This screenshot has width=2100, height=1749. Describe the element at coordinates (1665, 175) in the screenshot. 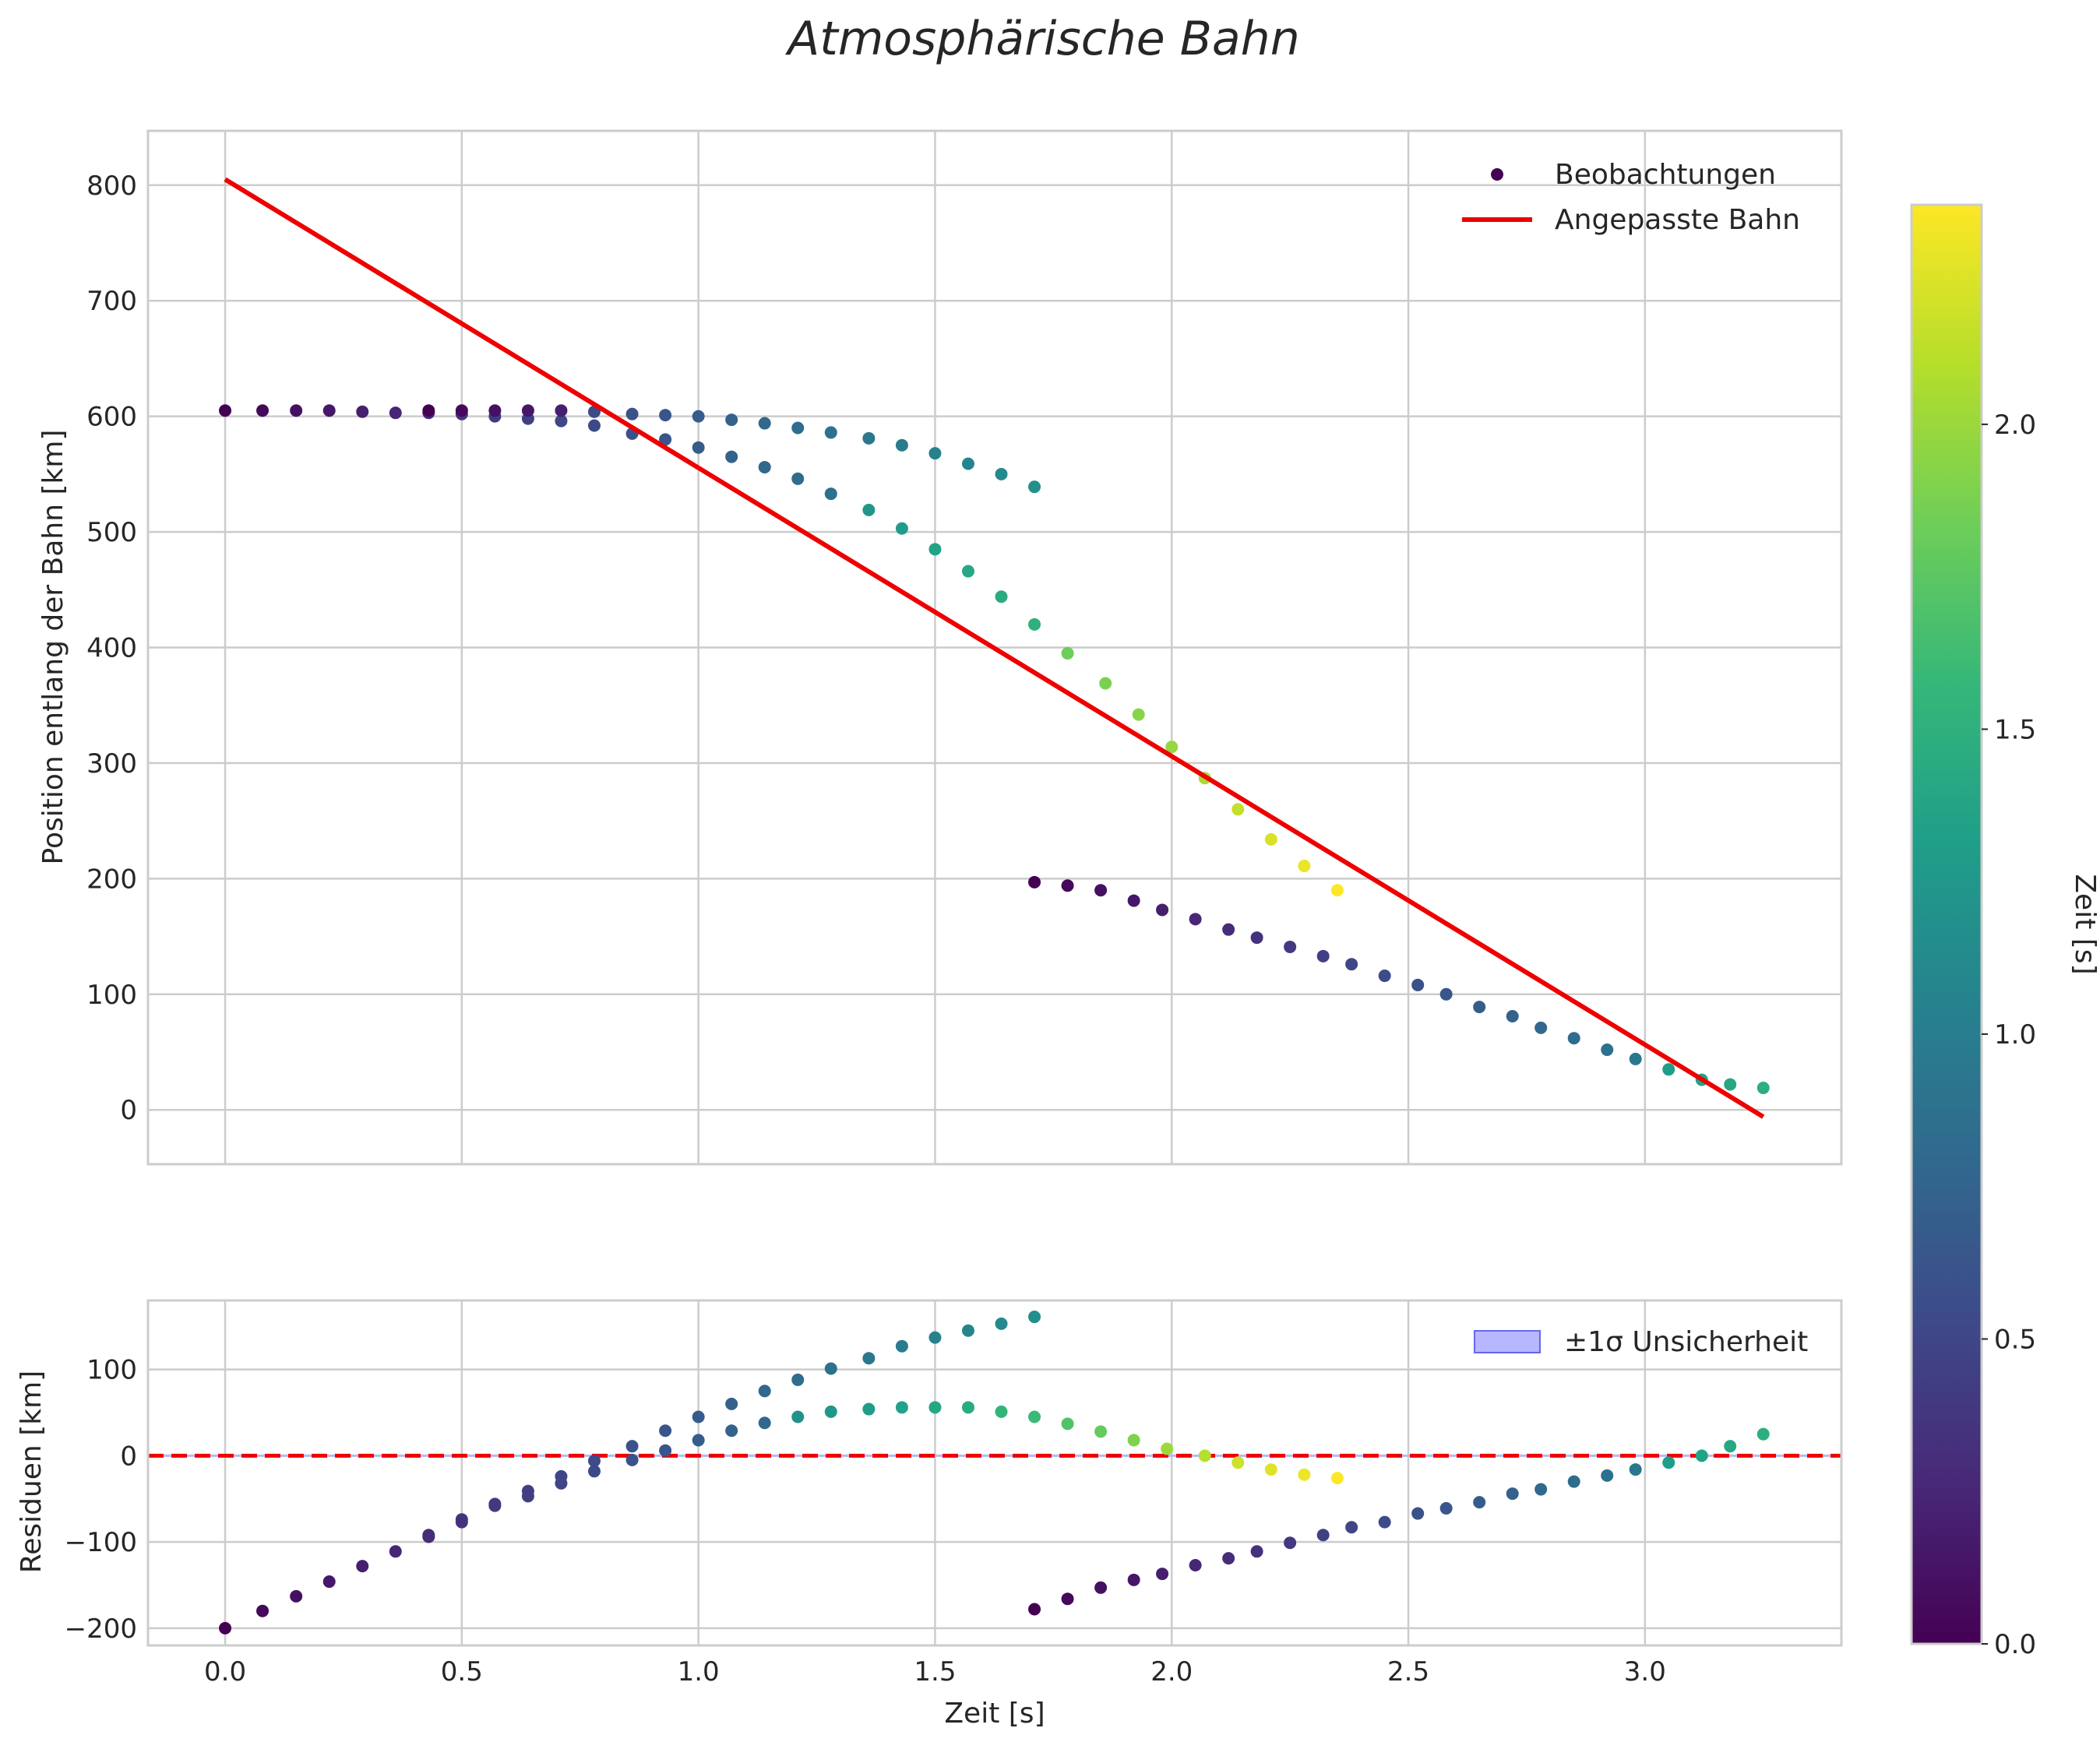

I see `legend-label-observations: Beobachtungen` at that location.